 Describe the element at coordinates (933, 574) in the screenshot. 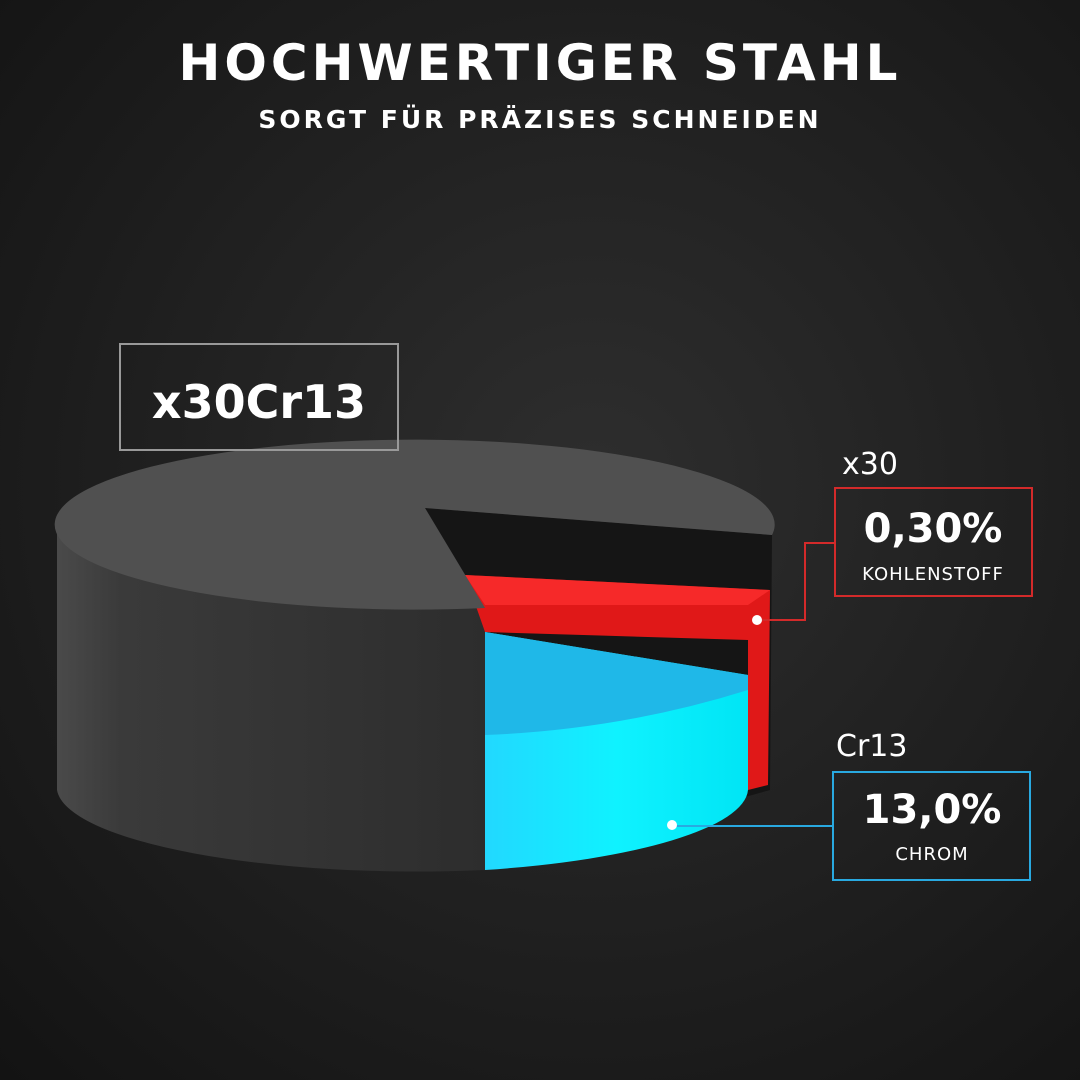

I see `callout-label: KOHLENSTOFF` at that location.